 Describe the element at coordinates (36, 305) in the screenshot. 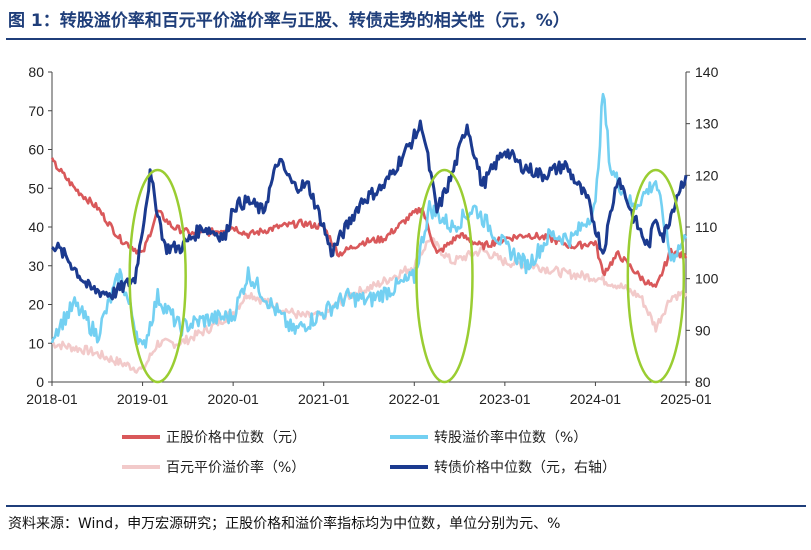

I see `left-y-tick-label: 20` at that location.